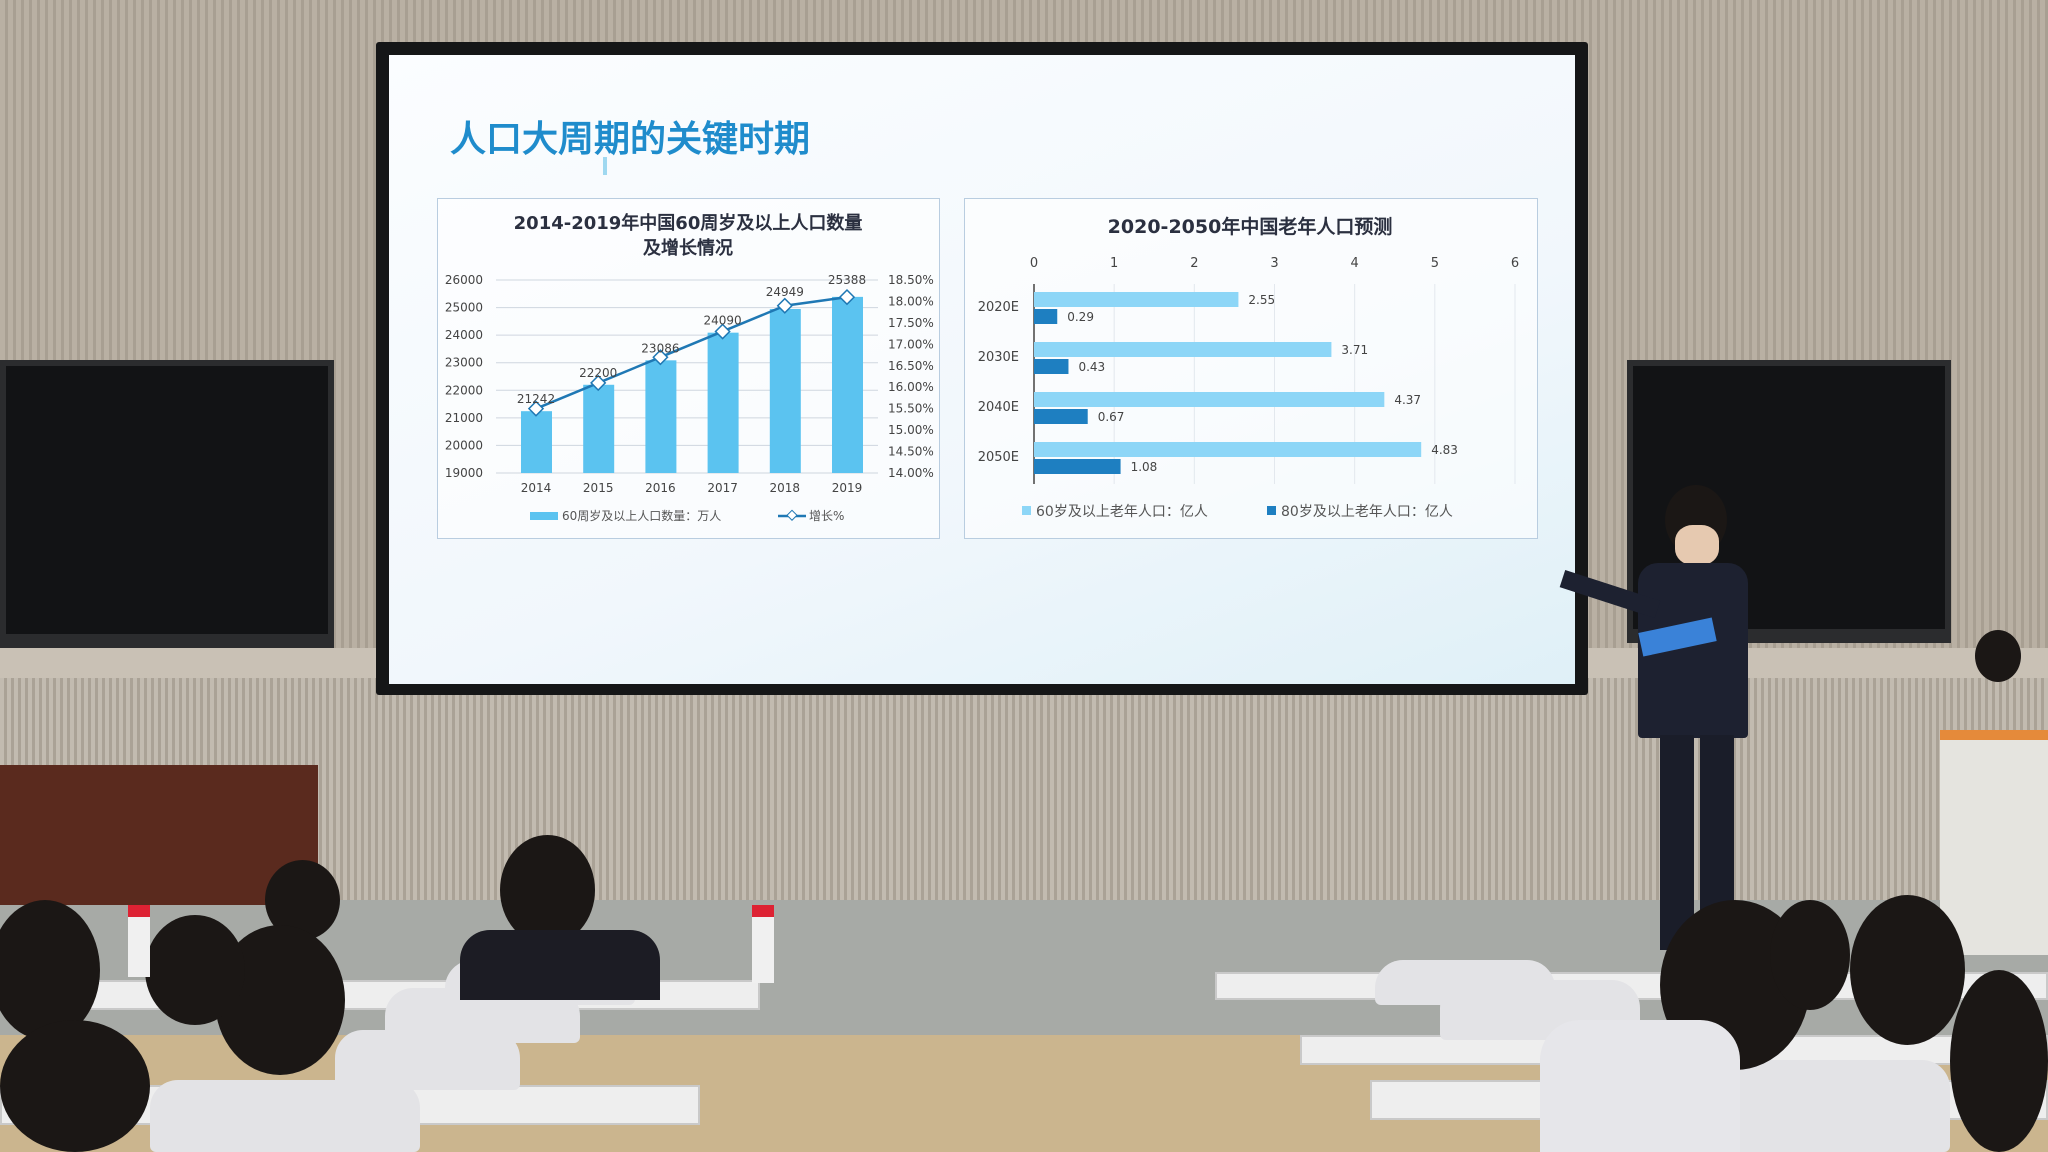 This screenshot has height=1152, width=2048. What do you see at coordinates (998, 307) in the screenshot?
I see `y-tick-label: 2020E` at bounding box center [998, 307].